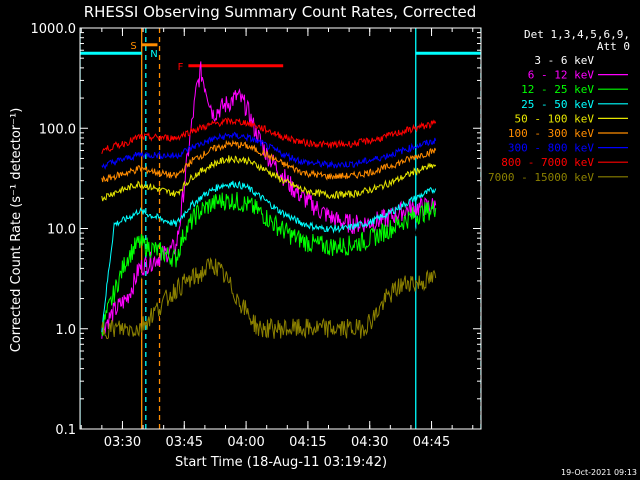 The width and height of the screenshot is (640, 480). I want to click on legend-label: 7000 - 15000 keV, so click(541, 177).